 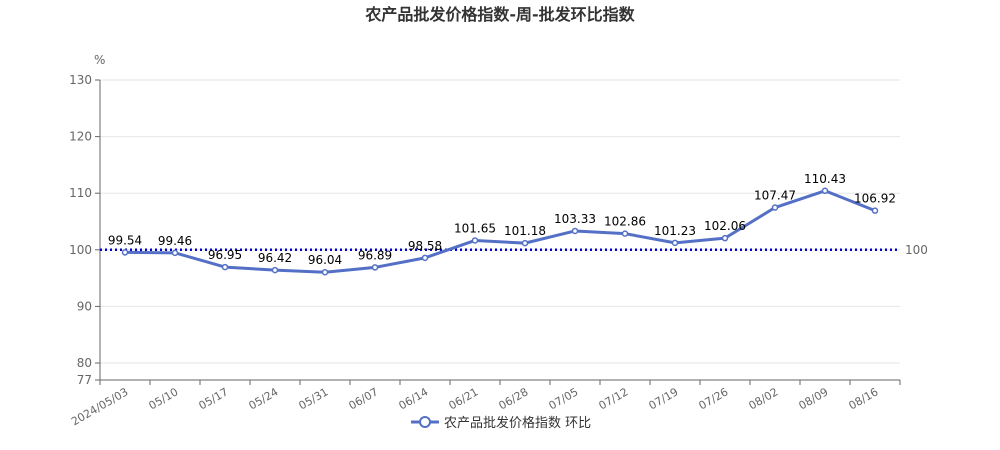 I want to click on data-label: 99.54, so click(x=125, y=240).